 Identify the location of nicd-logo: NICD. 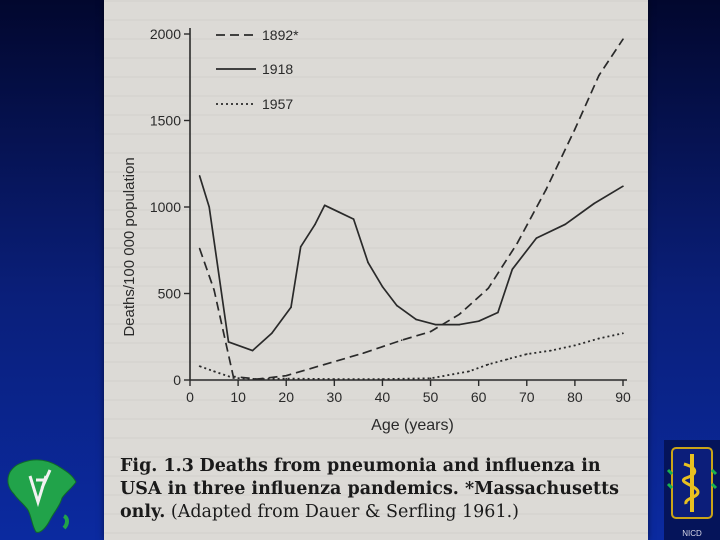
(692, 490).